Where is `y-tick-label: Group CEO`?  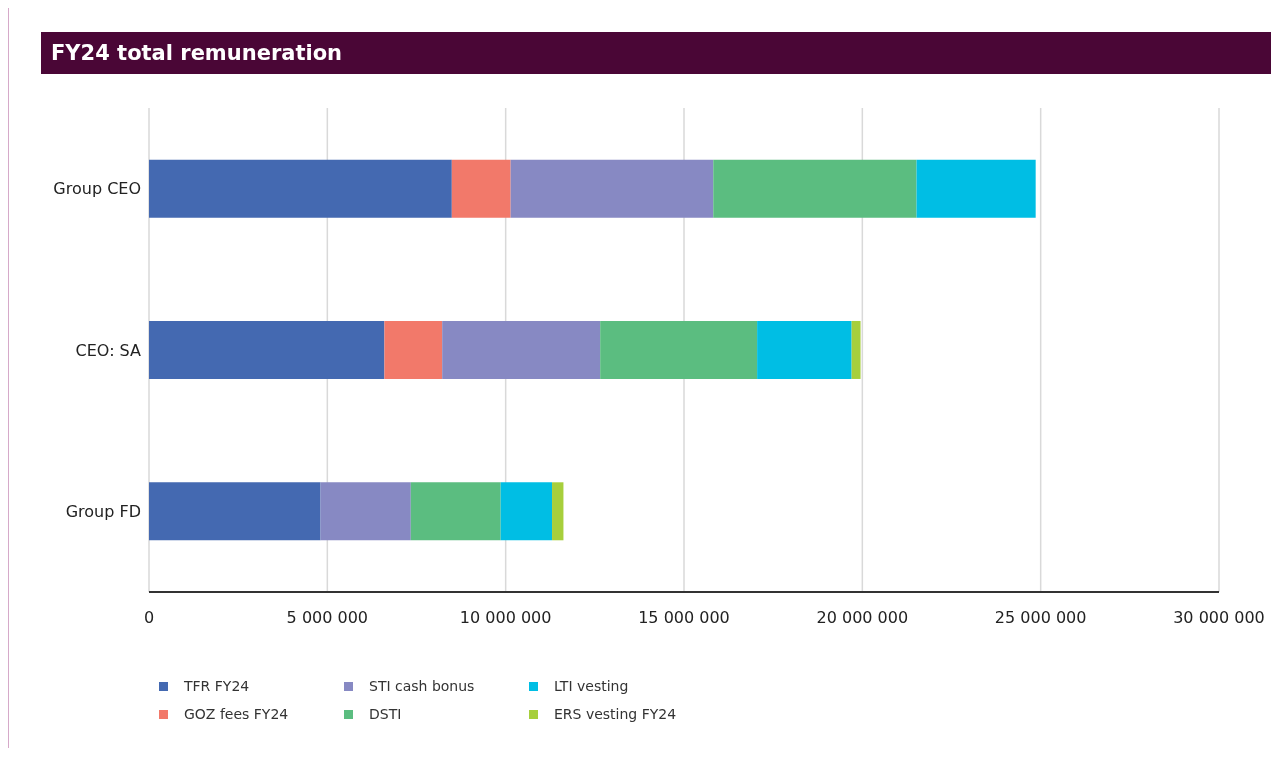 y-tick-label: Group CEO is located at coordinates (97, 189).